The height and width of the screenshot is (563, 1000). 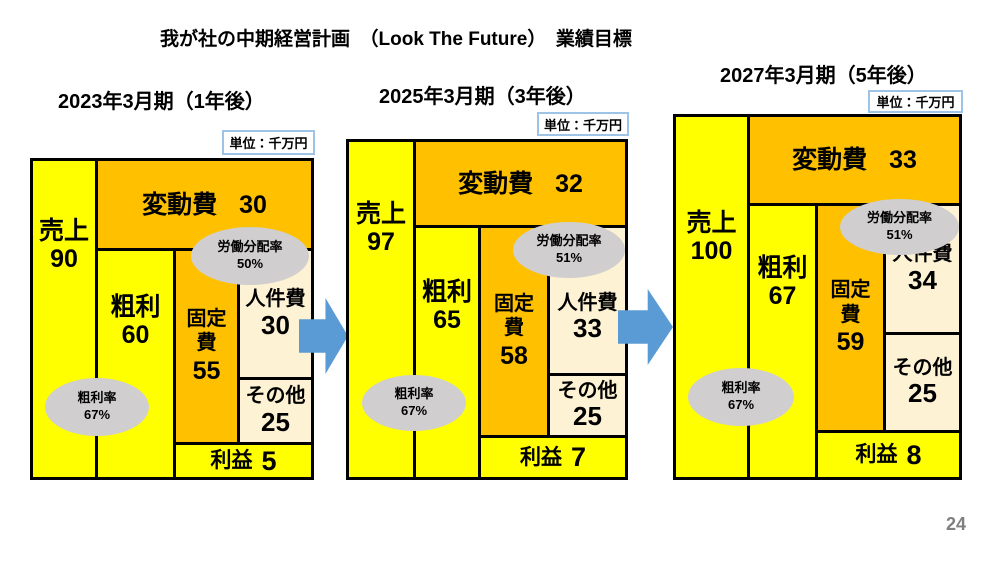 I want to click on fixed-cost-value: 59, so click(x=850, y=342).